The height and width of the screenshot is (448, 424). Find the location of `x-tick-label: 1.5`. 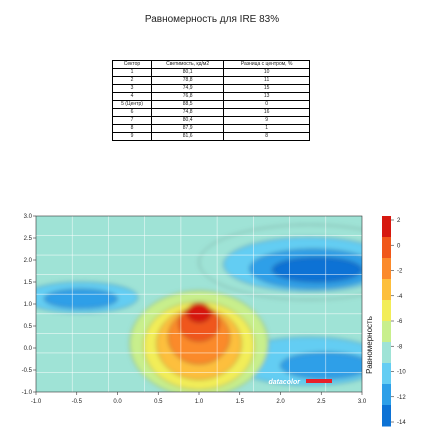

x-tick-label: 1.5 is located at coordinates (240, 402).